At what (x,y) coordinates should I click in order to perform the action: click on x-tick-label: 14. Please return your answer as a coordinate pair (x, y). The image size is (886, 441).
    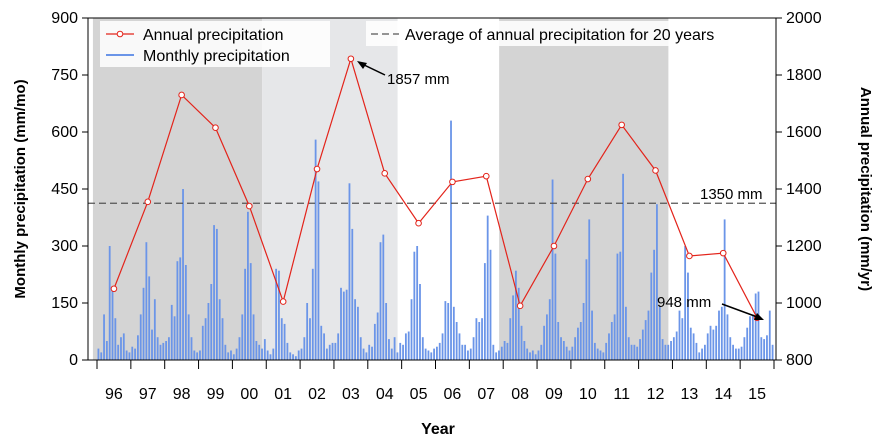
    Looking at the image, I should click on (723, 394).